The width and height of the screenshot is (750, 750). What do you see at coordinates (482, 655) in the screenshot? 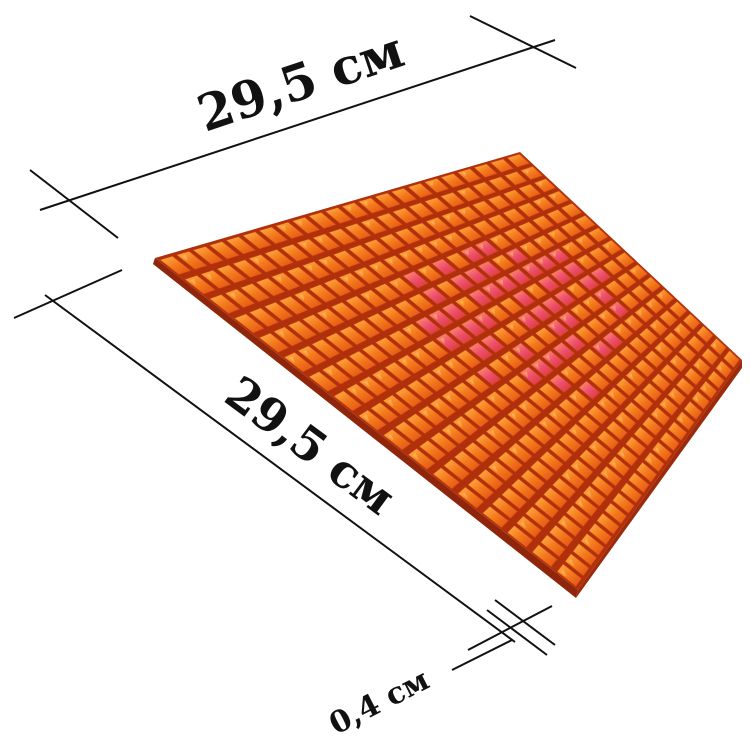
I see `thickness-leader` at bounding box center [482, 655].